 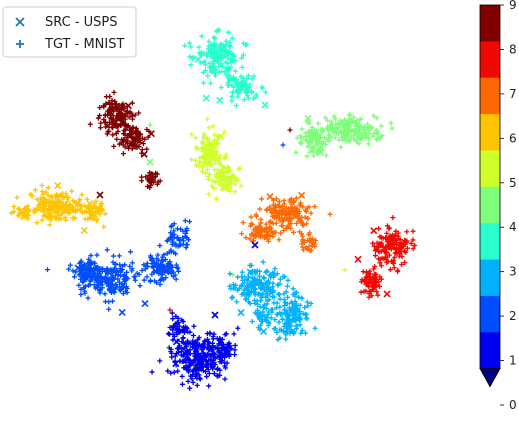 I want to click on colorbar-tick-label: 8, so click(x=513, y=49).